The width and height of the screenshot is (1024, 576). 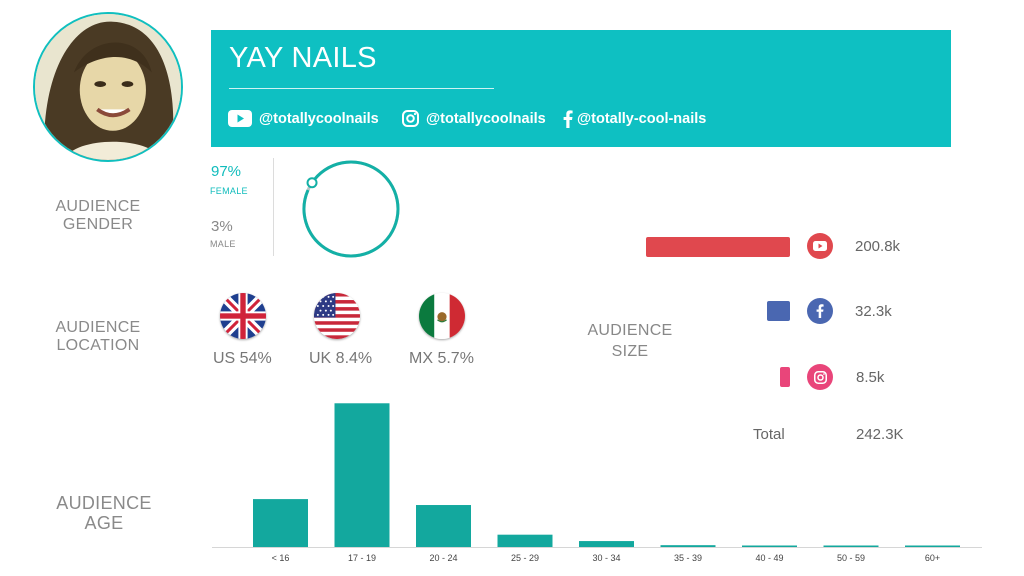 I want to click on donut-female-arc, so click(x=351, y=209).